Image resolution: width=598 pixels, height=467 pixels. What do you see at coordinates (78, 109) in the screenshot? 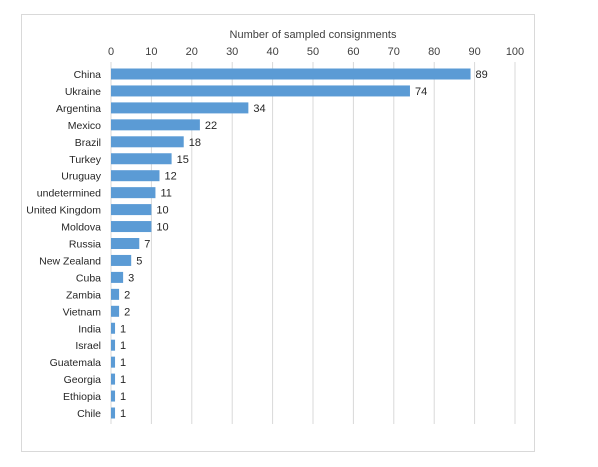
I see `category-label: Argentina` at bounding box center [78, 109].